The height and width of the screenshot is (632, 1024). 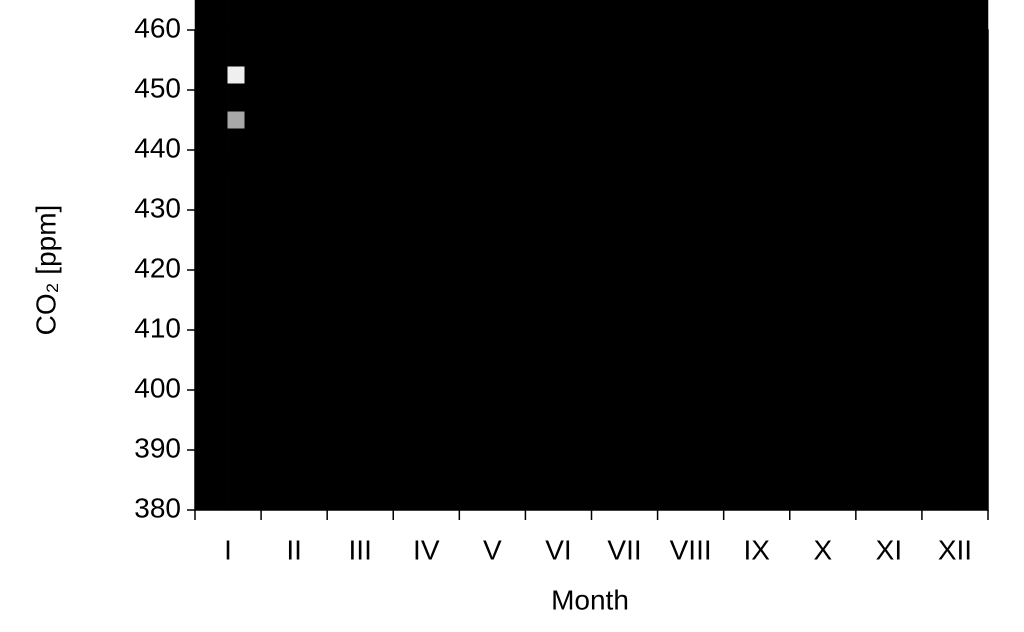 What do you see at coordinates (312, 117) in the screenshot?
I see `legend-label: Biogenic` at bounding box center [312, 117].